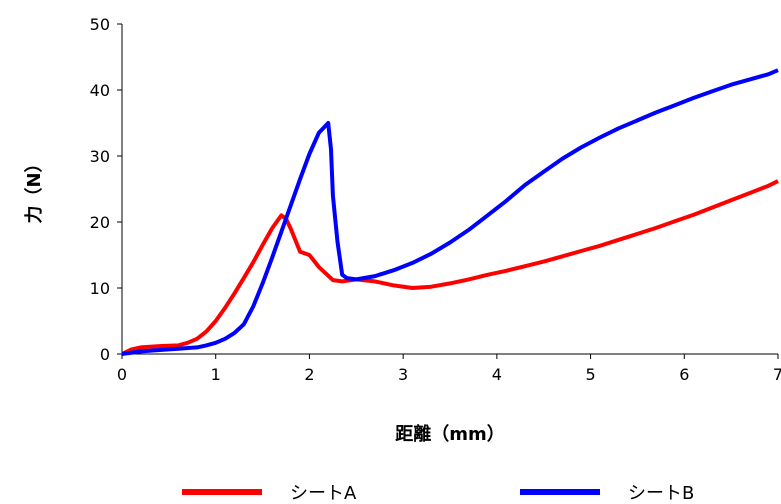 The image size is (781, 504). What do you see at coordinates (450, 434) in the screenshot?
I see `x-axis-title: 距離（mm）` at bounding box center [450, 434].